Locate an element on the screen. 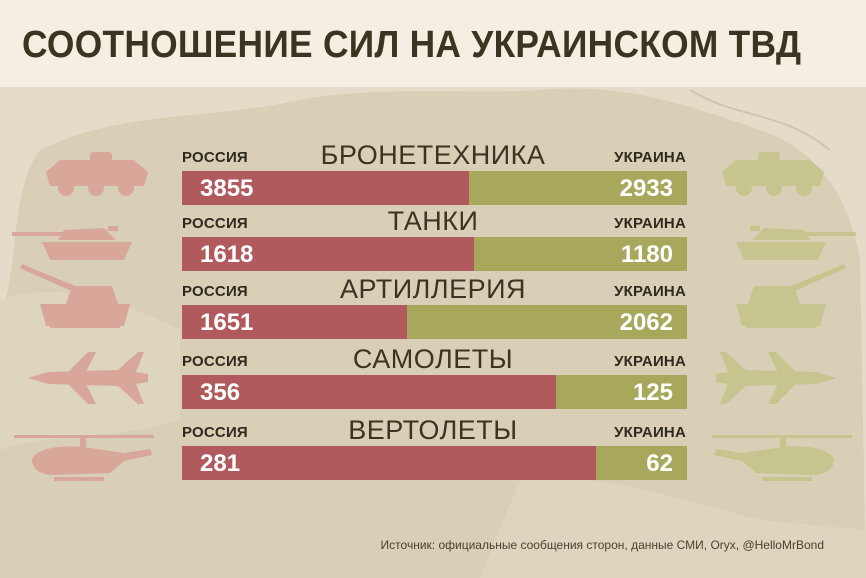 The height and width of the screenshot is (578, 866). category-label: ТАНКИ is located at coordinates (433, 221).